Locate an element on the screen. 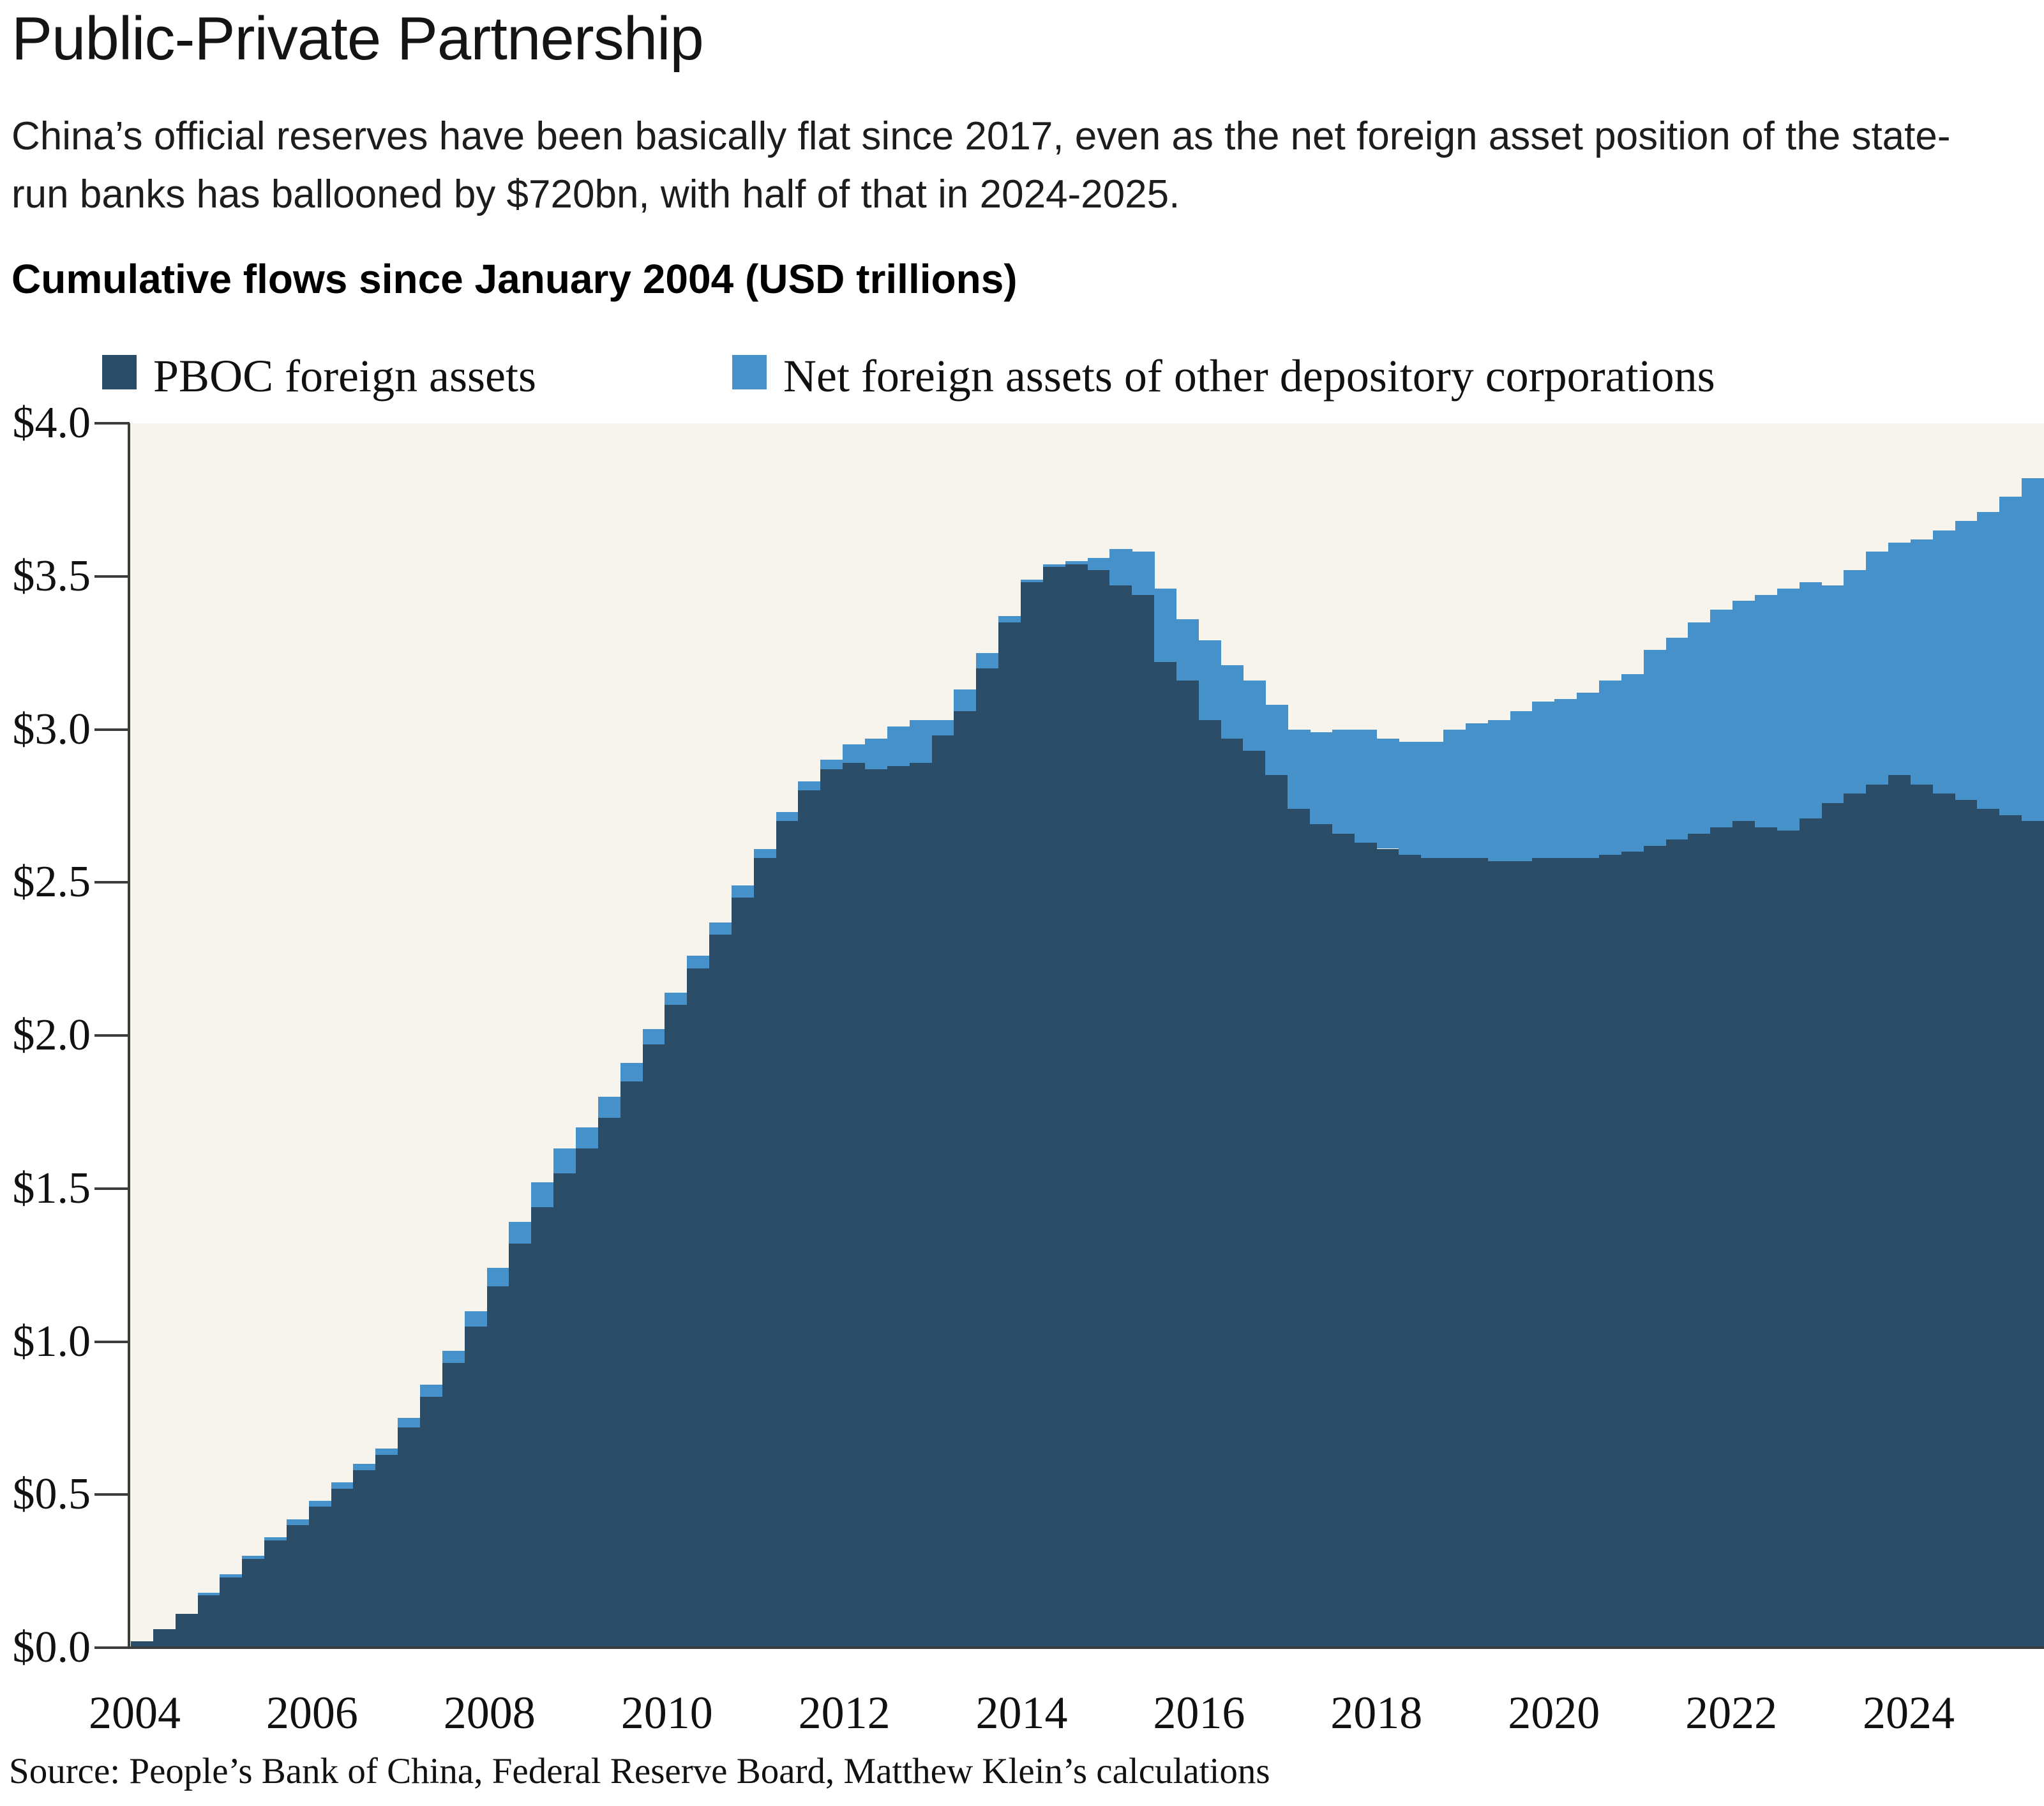 Image resolution: width=2044 pixels, height=1806 pixels. x-tick-label: 2024 is located at coordinates (1909, 1712).